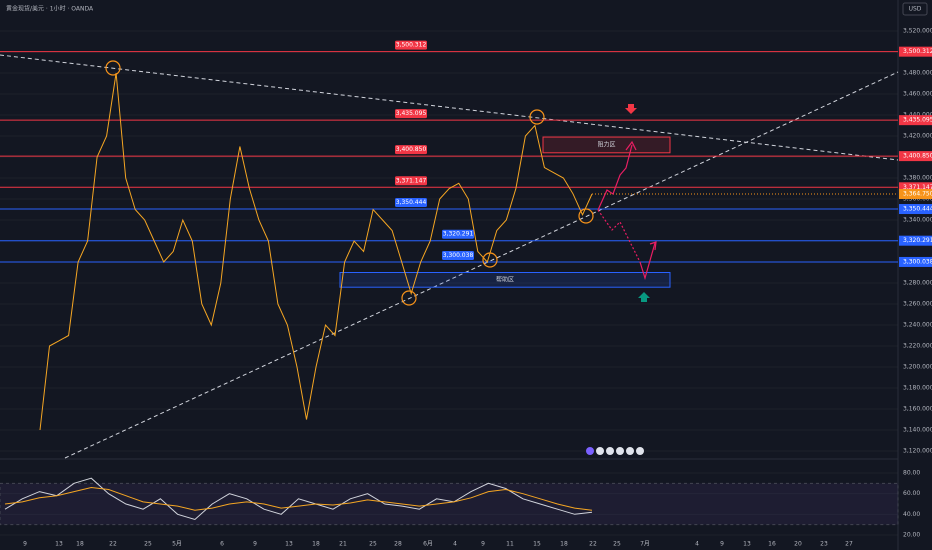 The width and height of the screenshot is (932, 550). I want to click on level-label: 3,435.095, so click(411, 113).